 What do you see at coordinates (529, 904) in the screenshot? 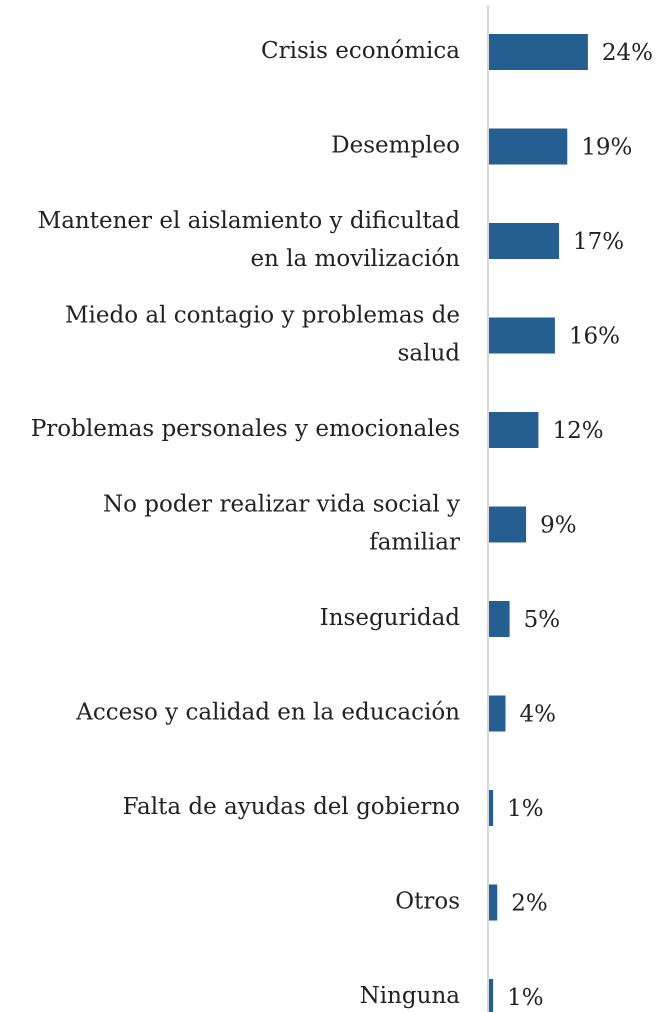
I see `value-label: 2%` at bounding box center [529, 904].